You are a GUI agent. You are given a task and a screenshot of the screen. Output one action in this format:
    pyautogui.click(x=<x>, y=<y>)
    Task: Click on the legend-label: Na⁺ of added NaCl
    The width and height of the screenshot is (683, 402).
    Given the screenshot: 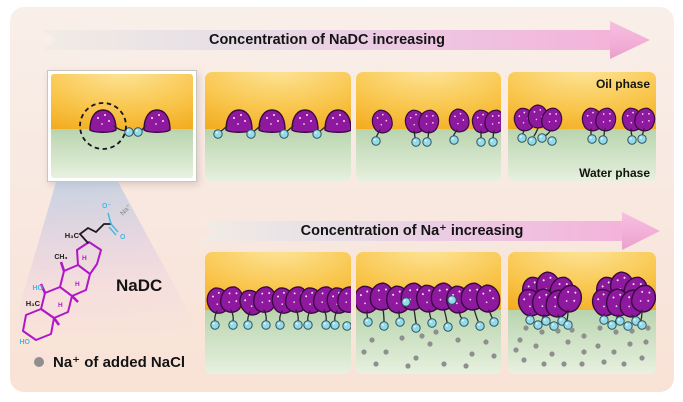 What is the action you would take?
    pyautogui.click(x=119, y=362)
    